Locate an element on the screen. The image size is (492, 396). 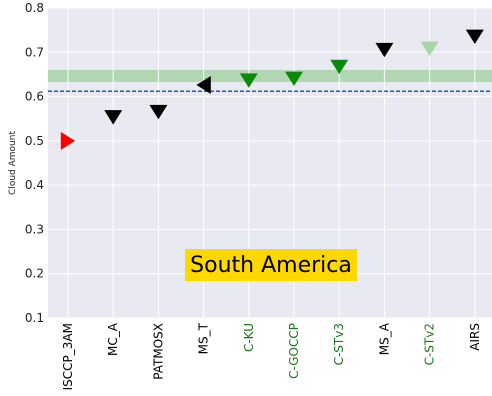
y-tick-label: 0.3 is located at coordinates (34, 229).